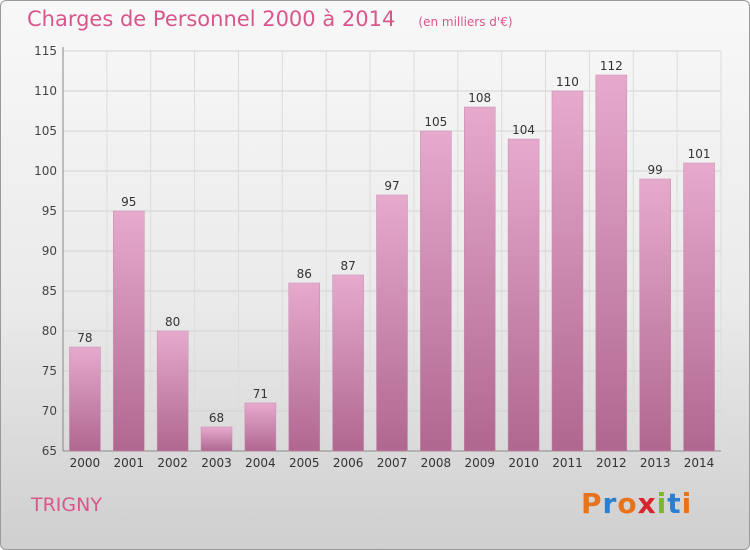 This screenshot has height=550, width=750. Describe the element at coordinates (304, 463) in the screenshot. I see `x-tick-label: 2005` at that location.